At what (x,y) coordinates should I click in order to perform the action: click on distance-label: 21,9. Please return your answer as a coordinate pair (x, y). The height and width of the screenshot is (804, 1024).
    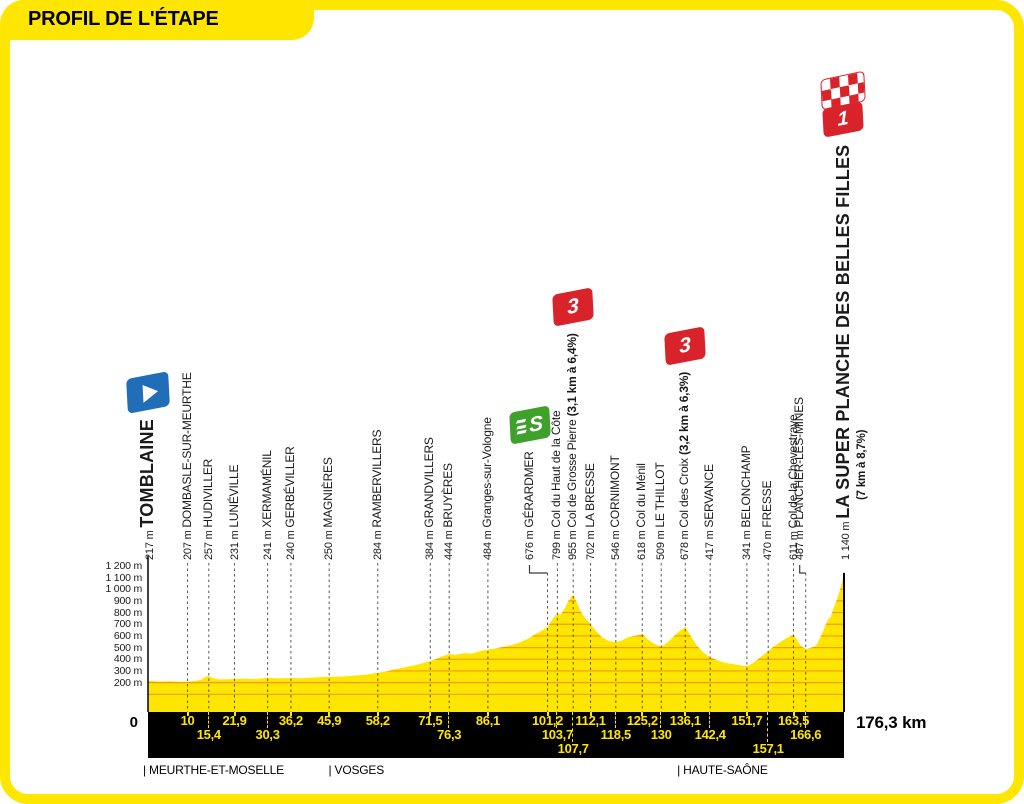
    Looking at the image, I should click on (234, 720).